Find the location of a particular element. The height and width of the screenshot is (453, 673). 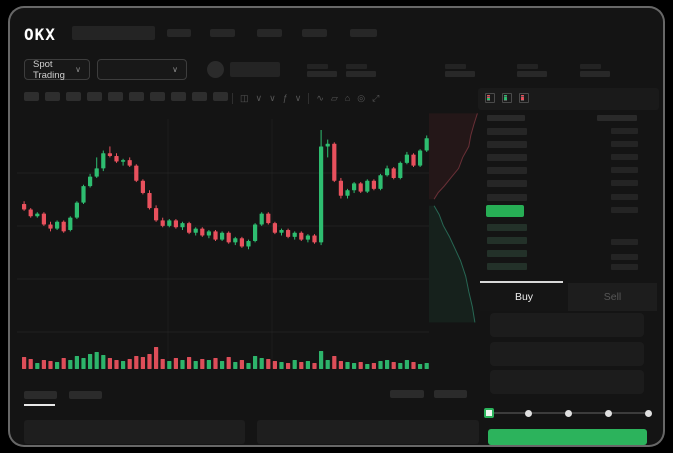

toolbar-divider is located at coordinates (232, 98).